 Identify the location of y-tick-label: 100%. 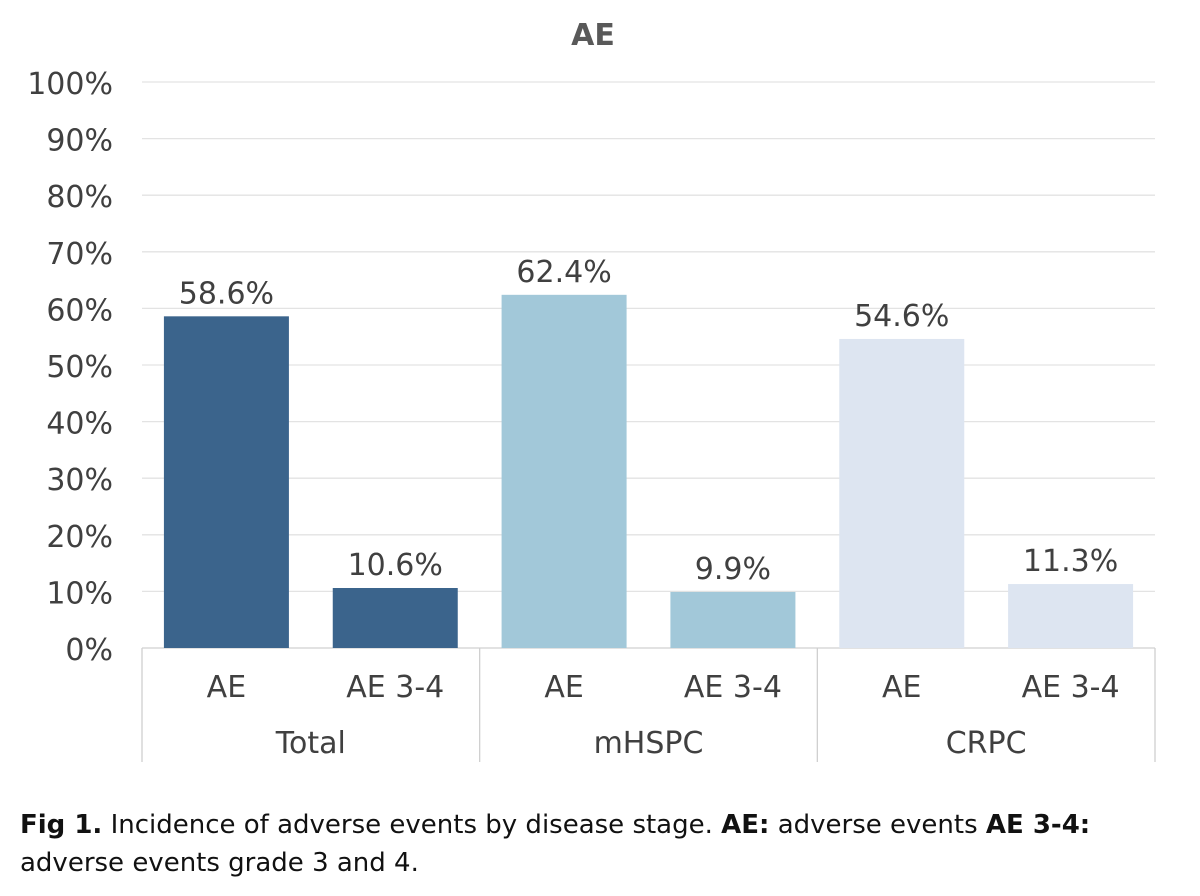
(70, 84).